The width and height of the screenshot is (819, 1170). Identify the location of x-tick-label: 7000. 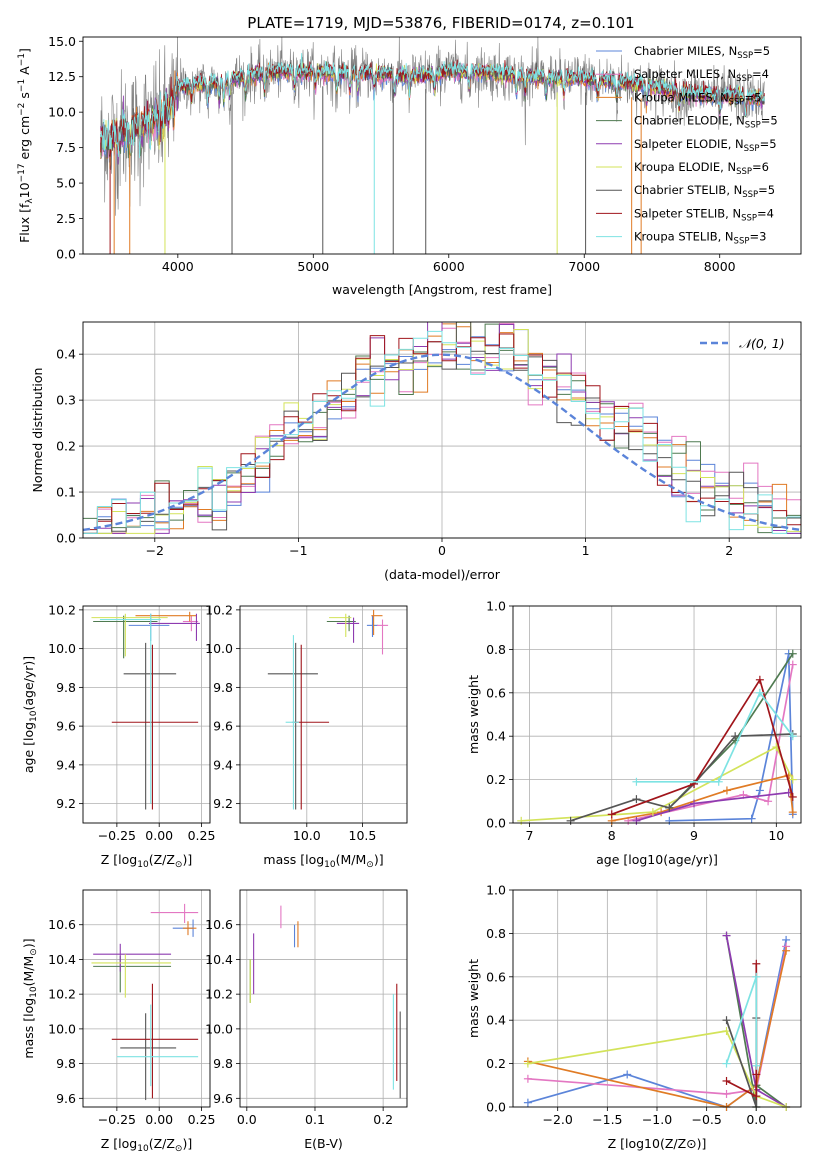
(584, 266).